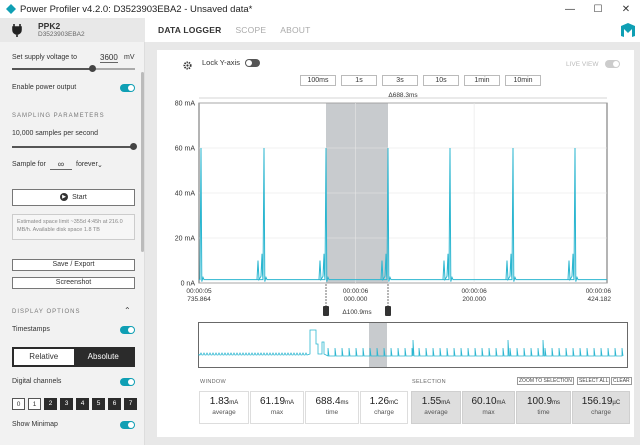 Image resolution: width=640 pixels, height=445 pixels. Describe the element at coordinates (594, 381) in the screenshot. I see `select-all-button: SELECT ALL` at that location.